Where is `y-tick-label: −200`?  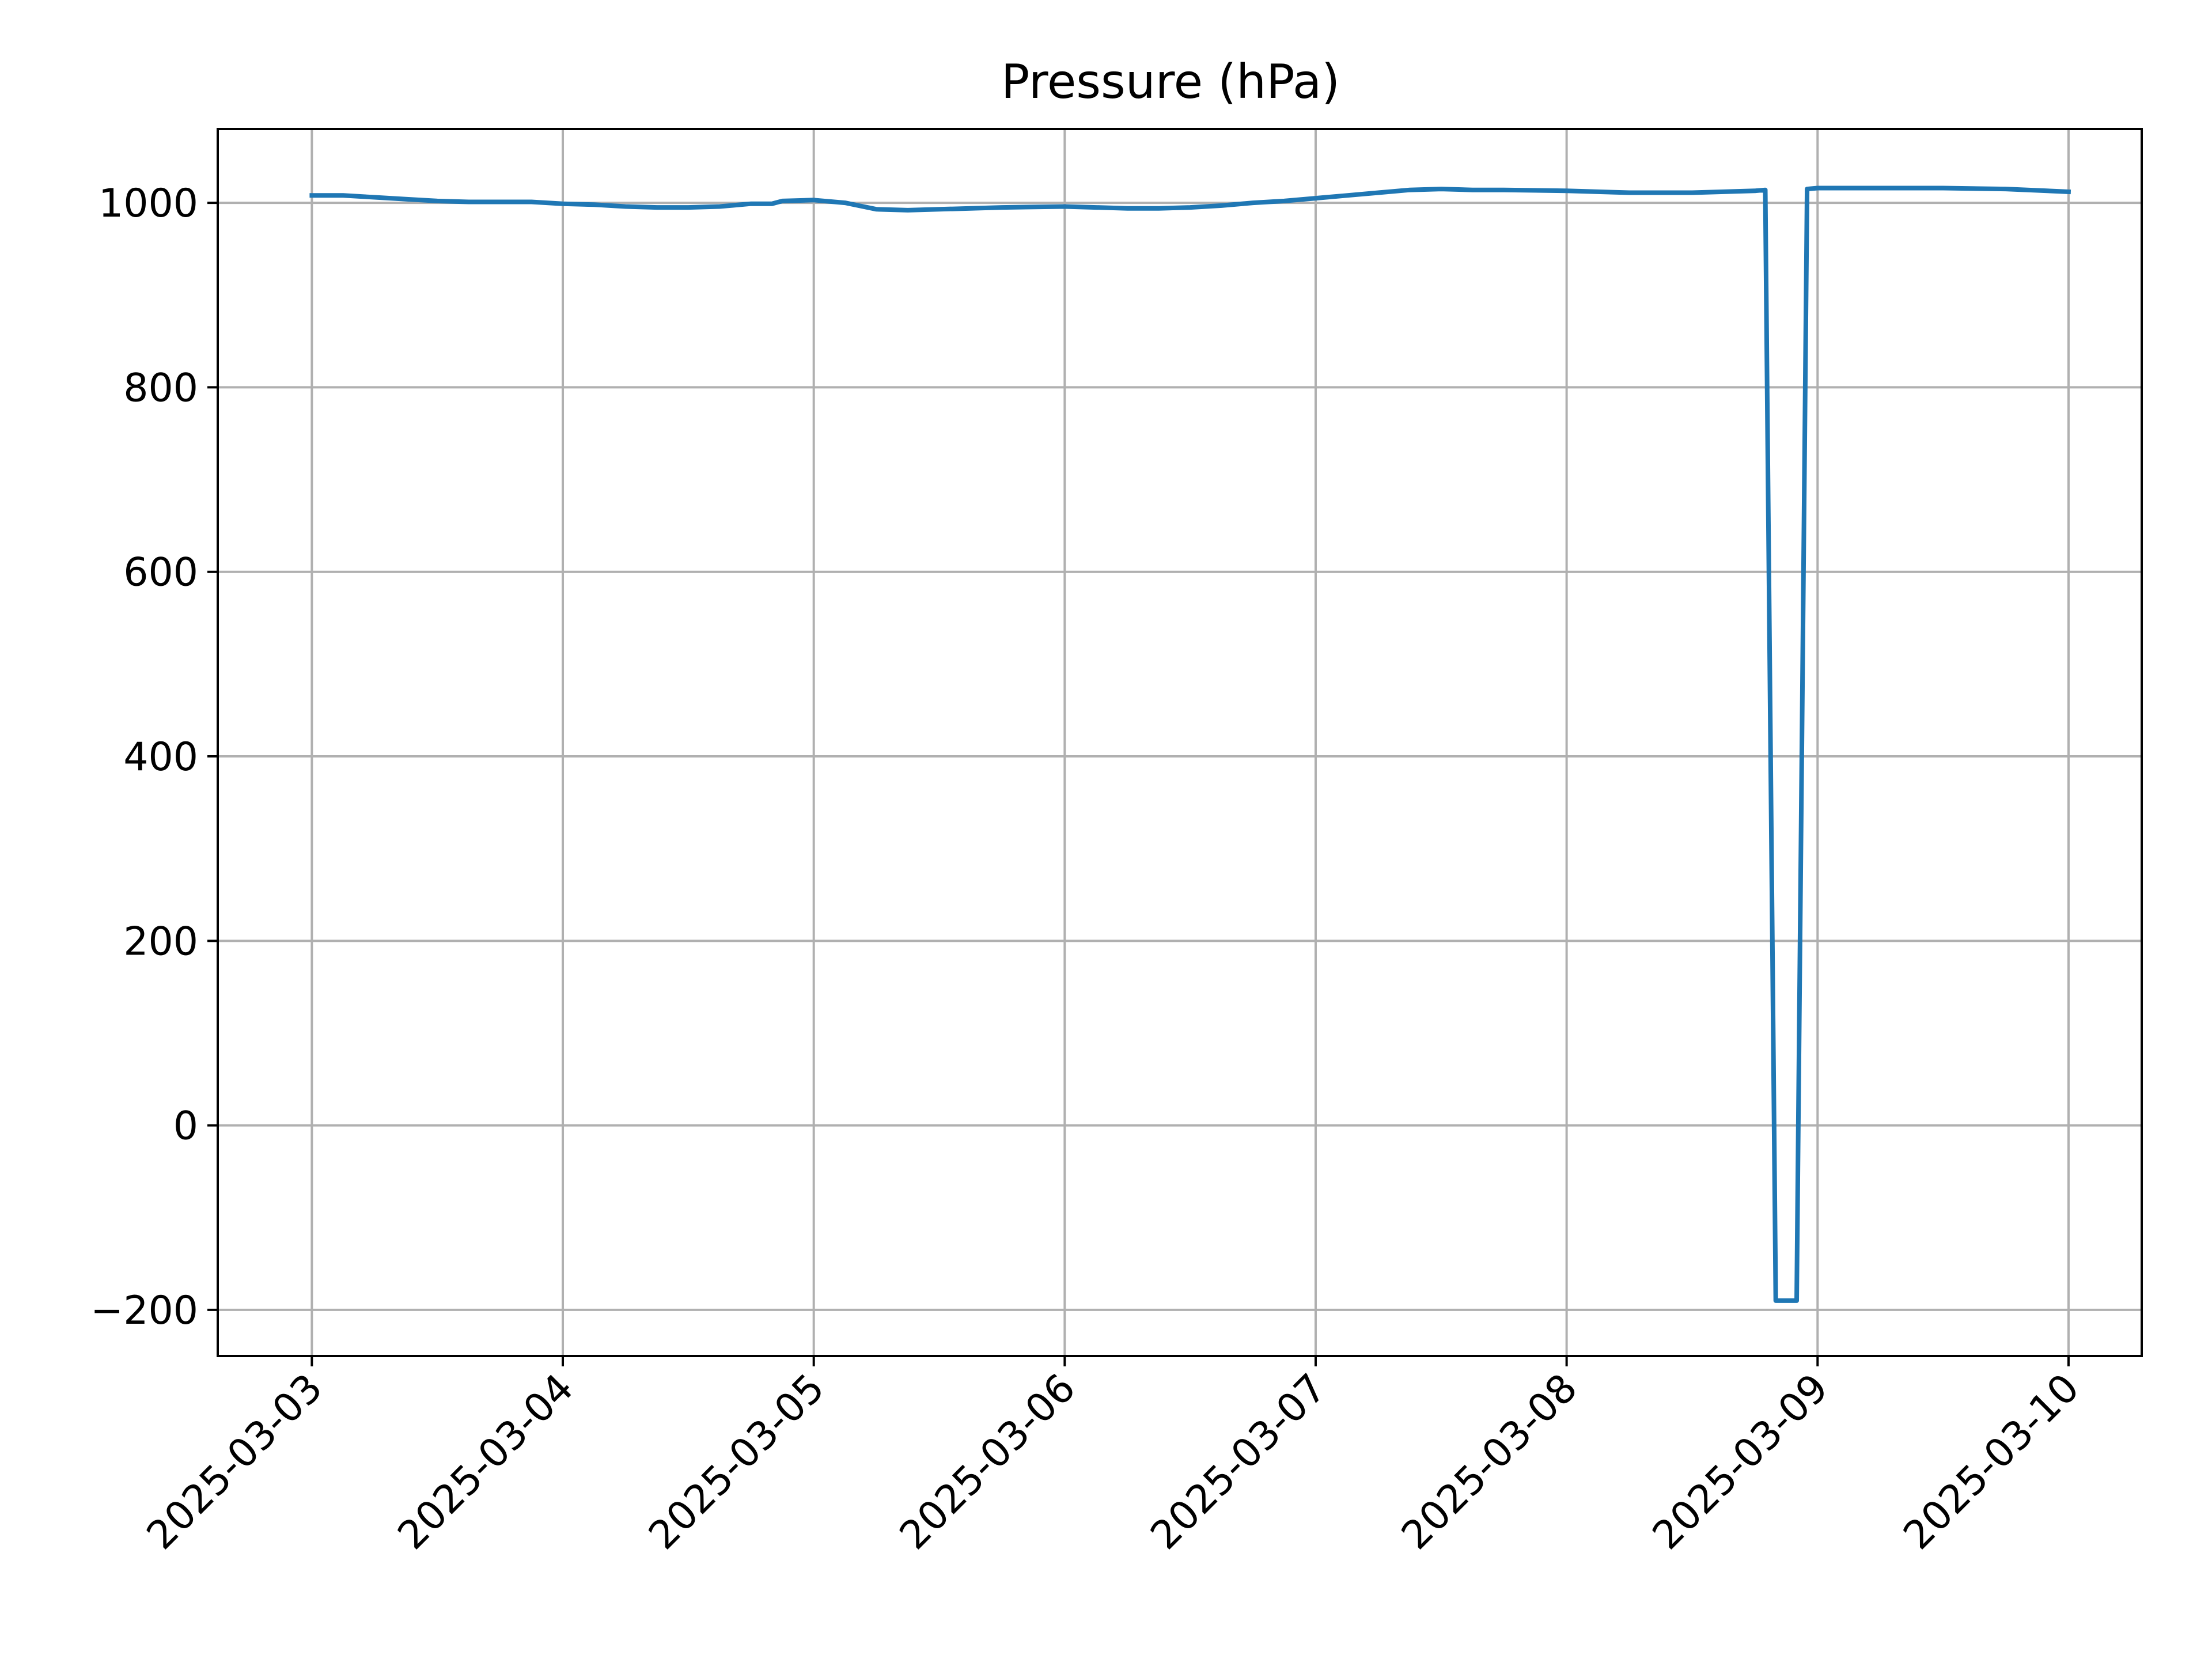
y-tick-label: −200 is located at coordinates (144, 1311).